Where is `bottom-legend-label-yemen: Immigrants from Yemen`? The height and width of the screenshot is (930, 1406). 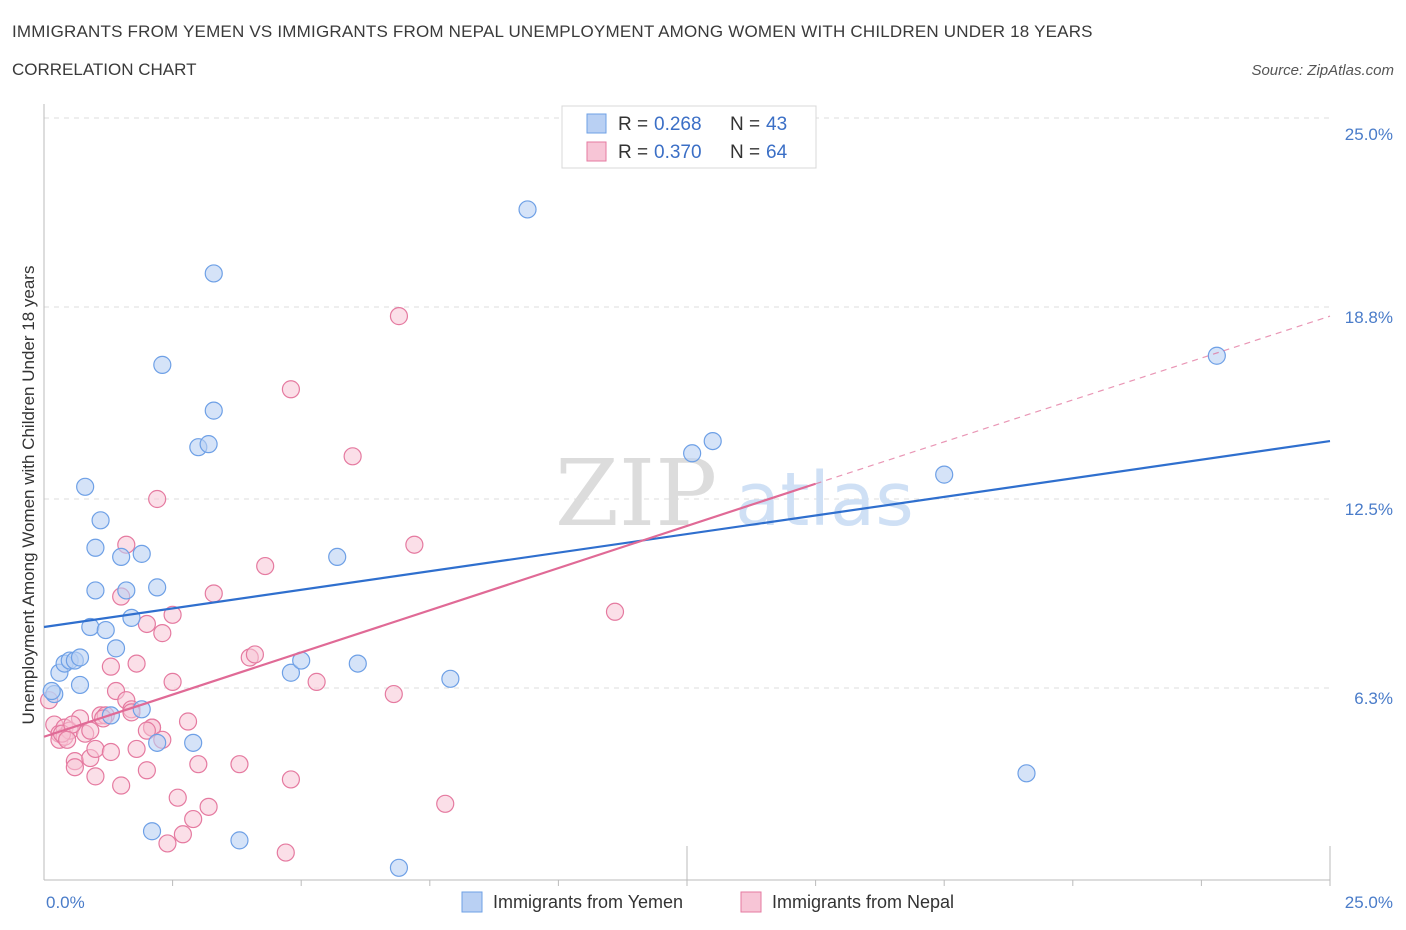
bottom-legend-label-yemen: Immigrants from Yemen is located at coordinates (588, 902).